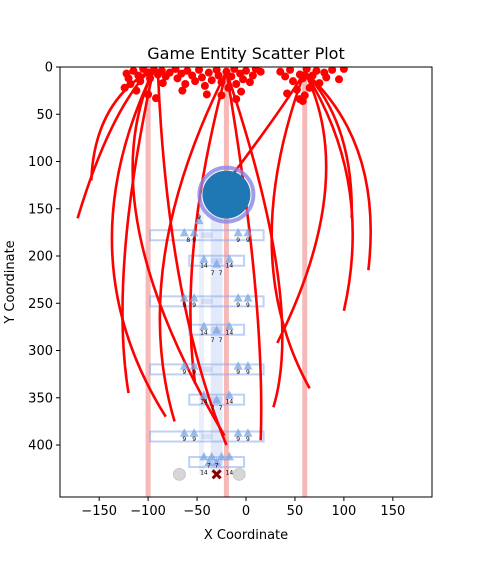  I want to click on big-blue-circle, so click(226, 194).